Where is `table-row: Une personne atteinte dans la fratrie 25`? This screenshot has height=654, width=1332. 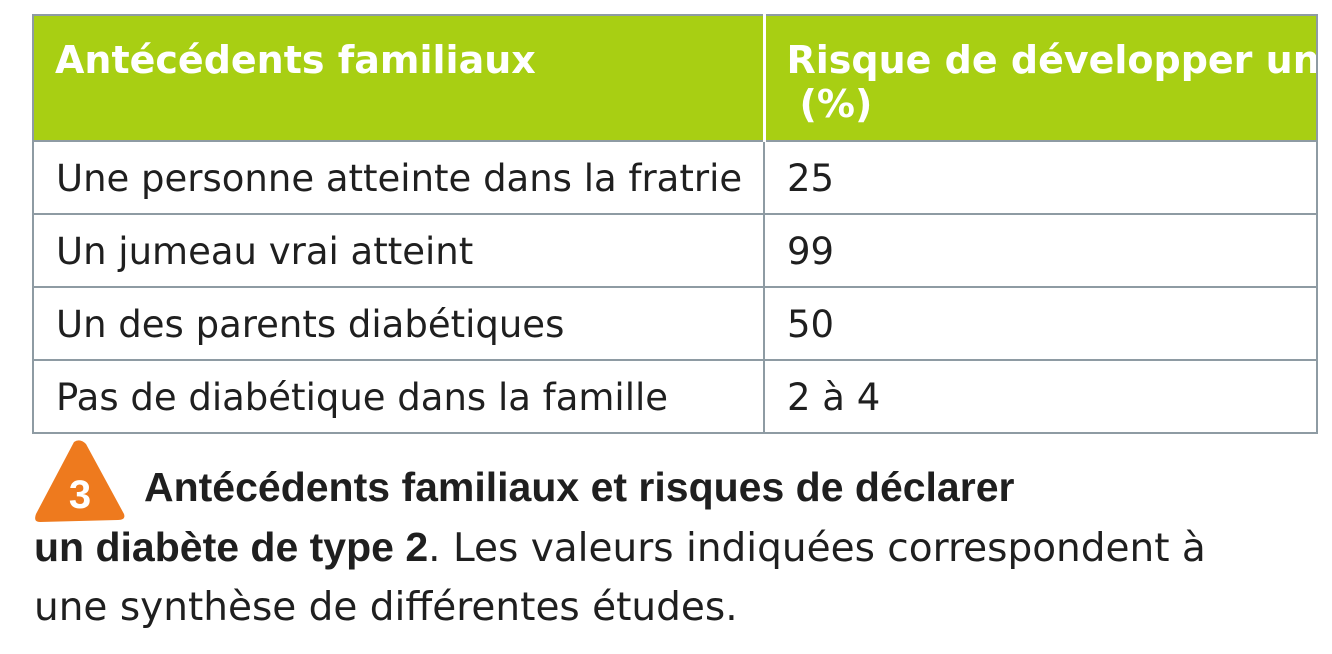 table-row: Une personne atteinte dans la fratrie 25 is located at coordinates (675, 177).